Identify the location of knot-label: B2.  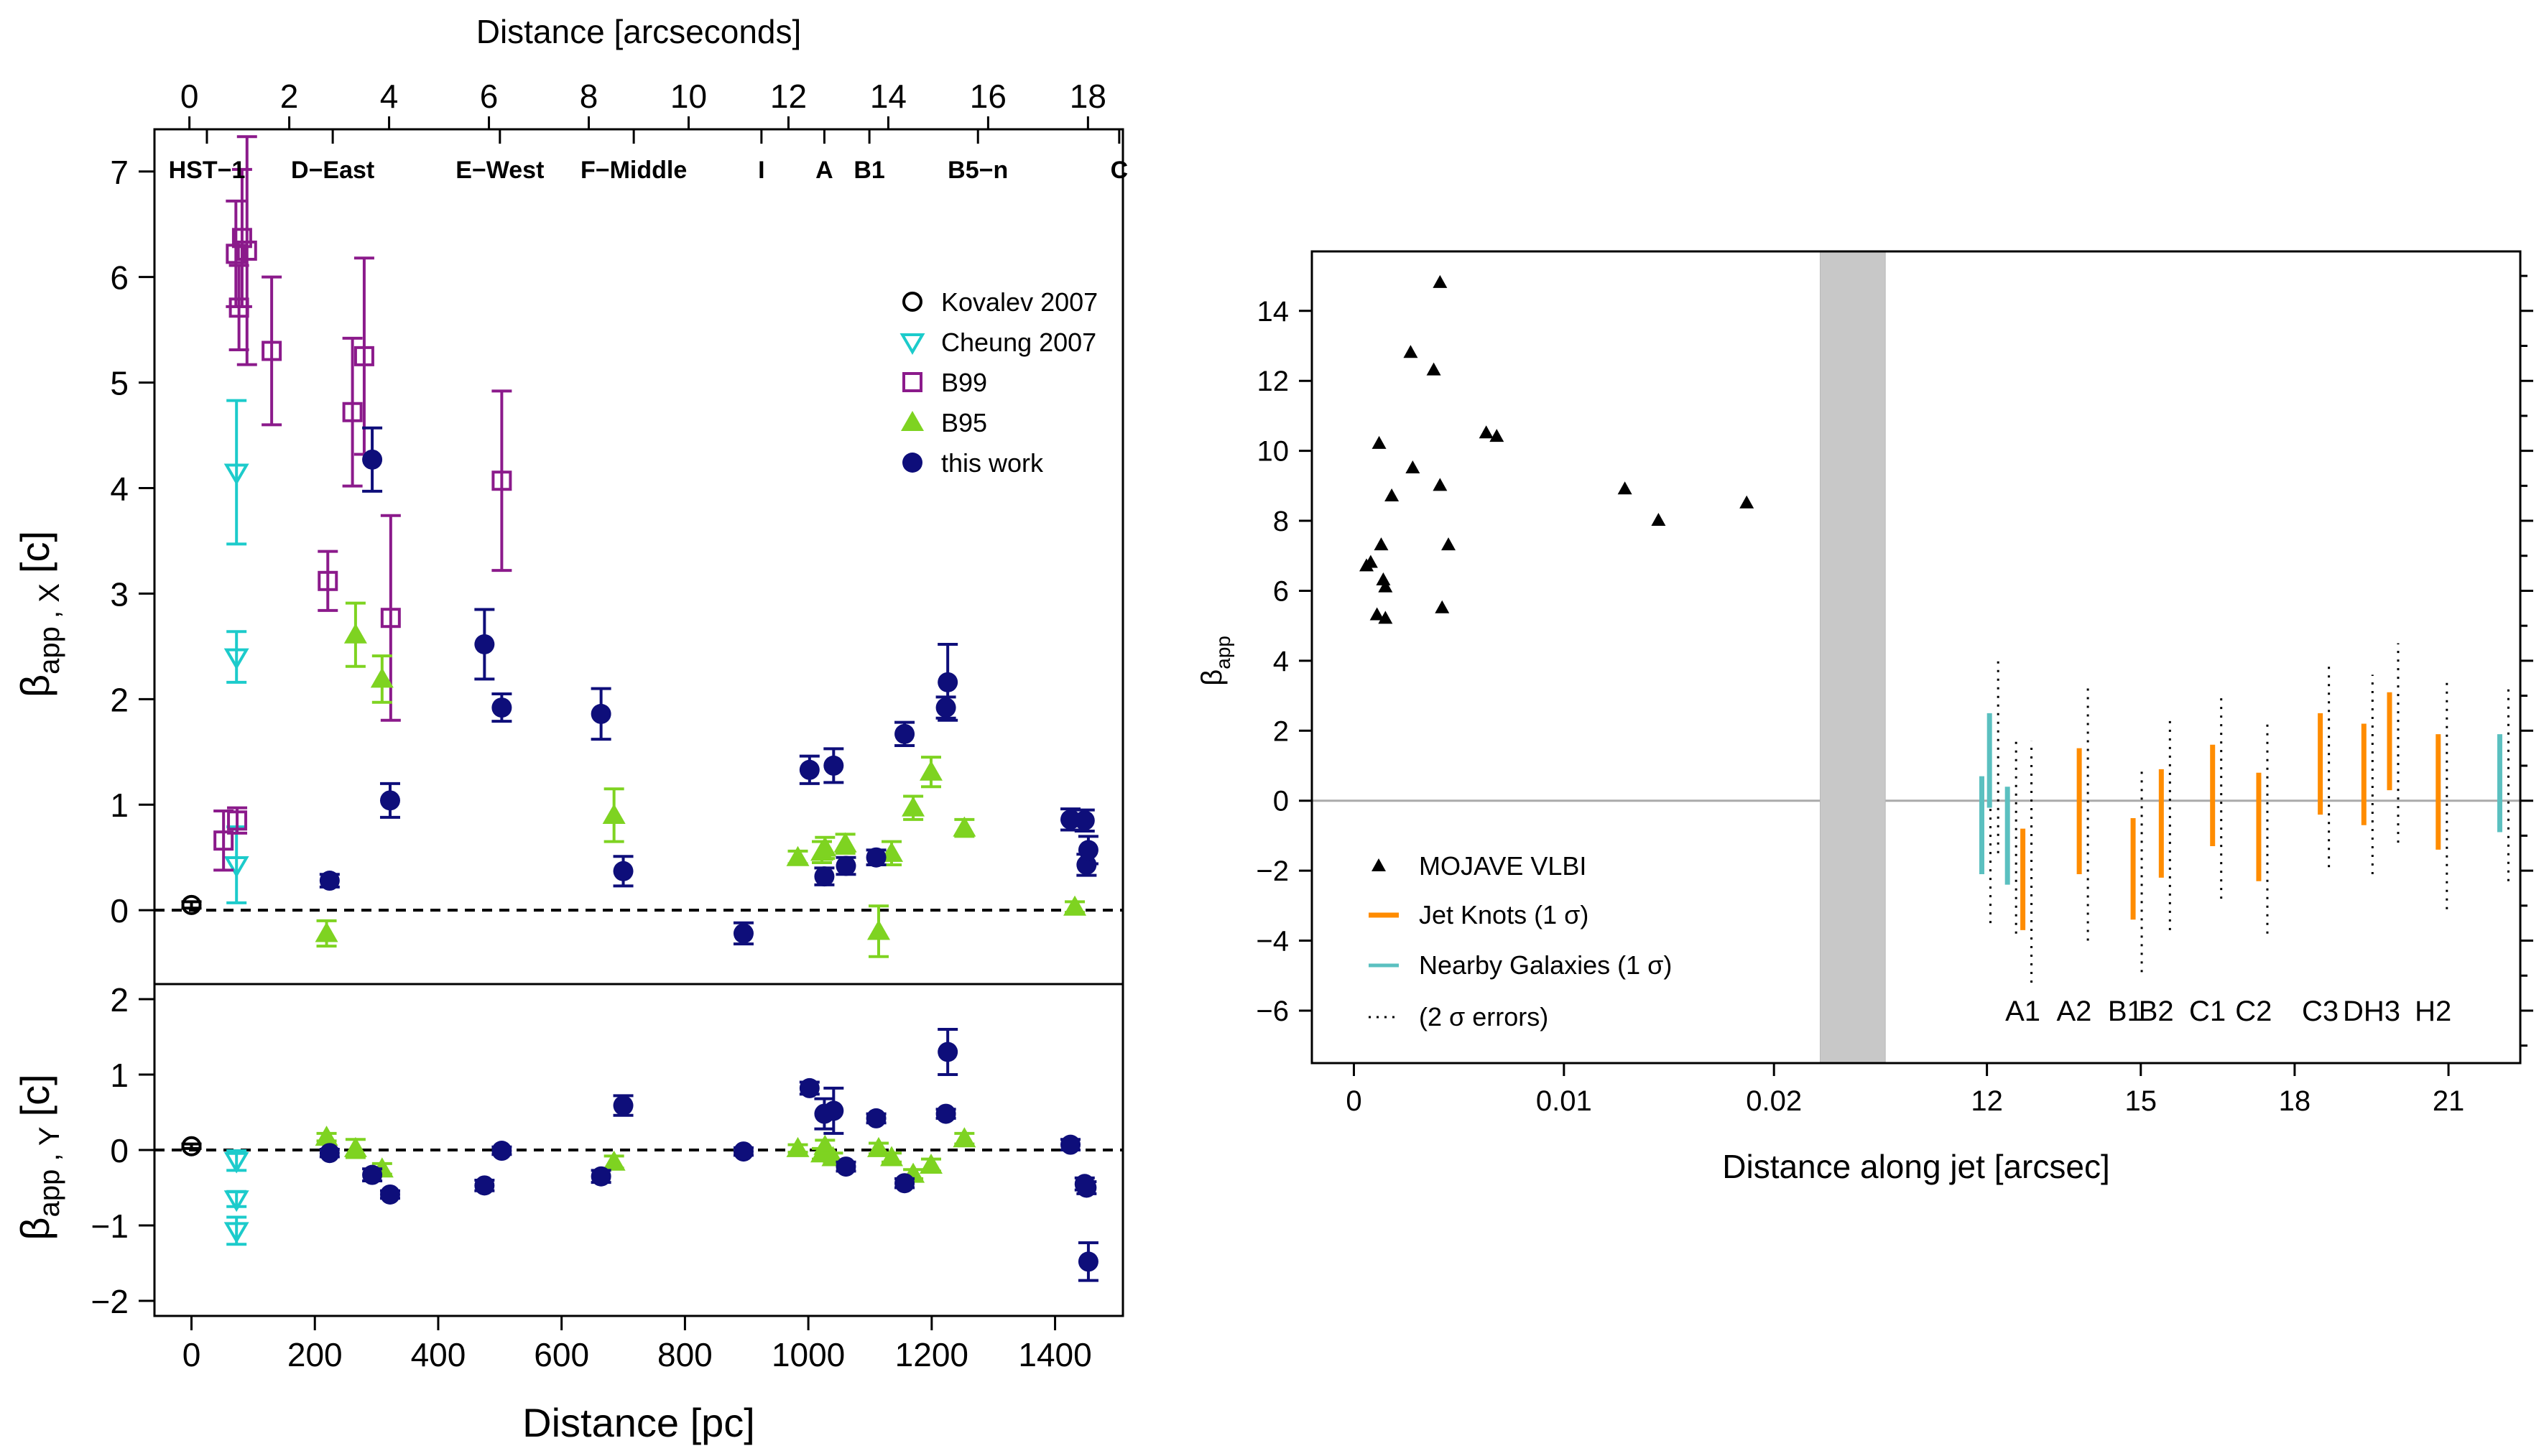
(2156, 1011).